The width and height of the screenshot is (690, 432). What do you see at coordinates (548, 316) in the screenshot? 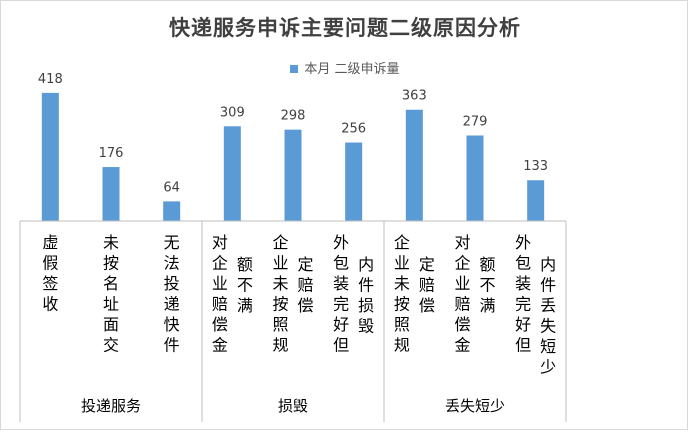
I see `tick-label: 内件丢失短少` at bounding box center [548, 316].